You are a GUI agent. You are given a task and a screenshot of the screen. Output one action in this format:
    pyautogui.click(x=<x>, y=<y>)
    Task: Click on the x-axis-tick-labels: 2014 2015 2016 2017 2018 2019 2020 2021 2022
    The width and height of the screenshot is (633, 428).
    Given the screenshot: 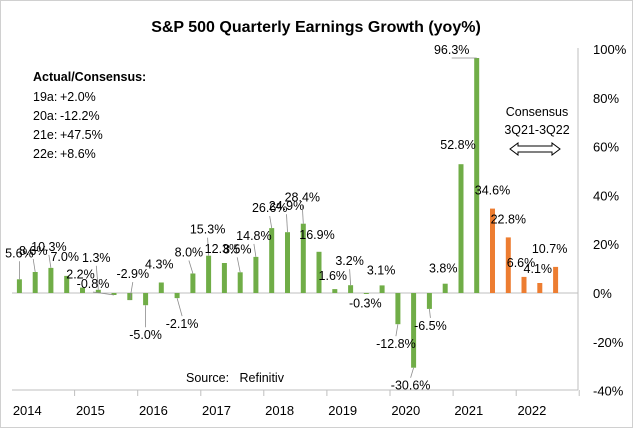 What is the action you would take?
    pyautogui.click(x=280, y=410)
    